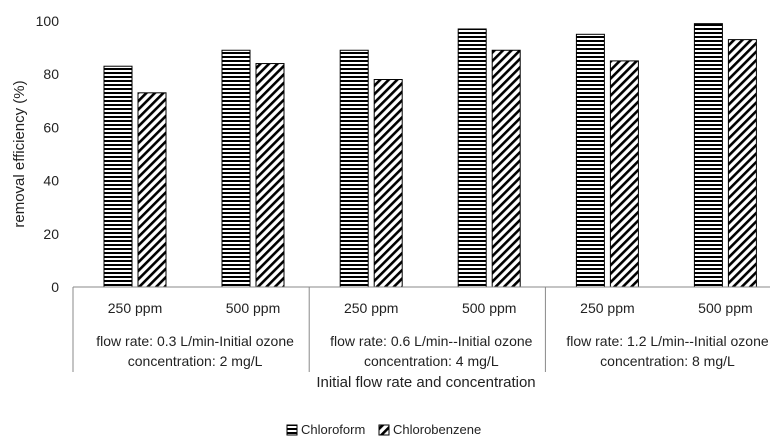 The width and height of the screenshot is (770, 440). Describe the element at coordinates (437, 429) in the screenshot. I see `legend-label-chlorobenzene: Chlorobenzene` at that location.